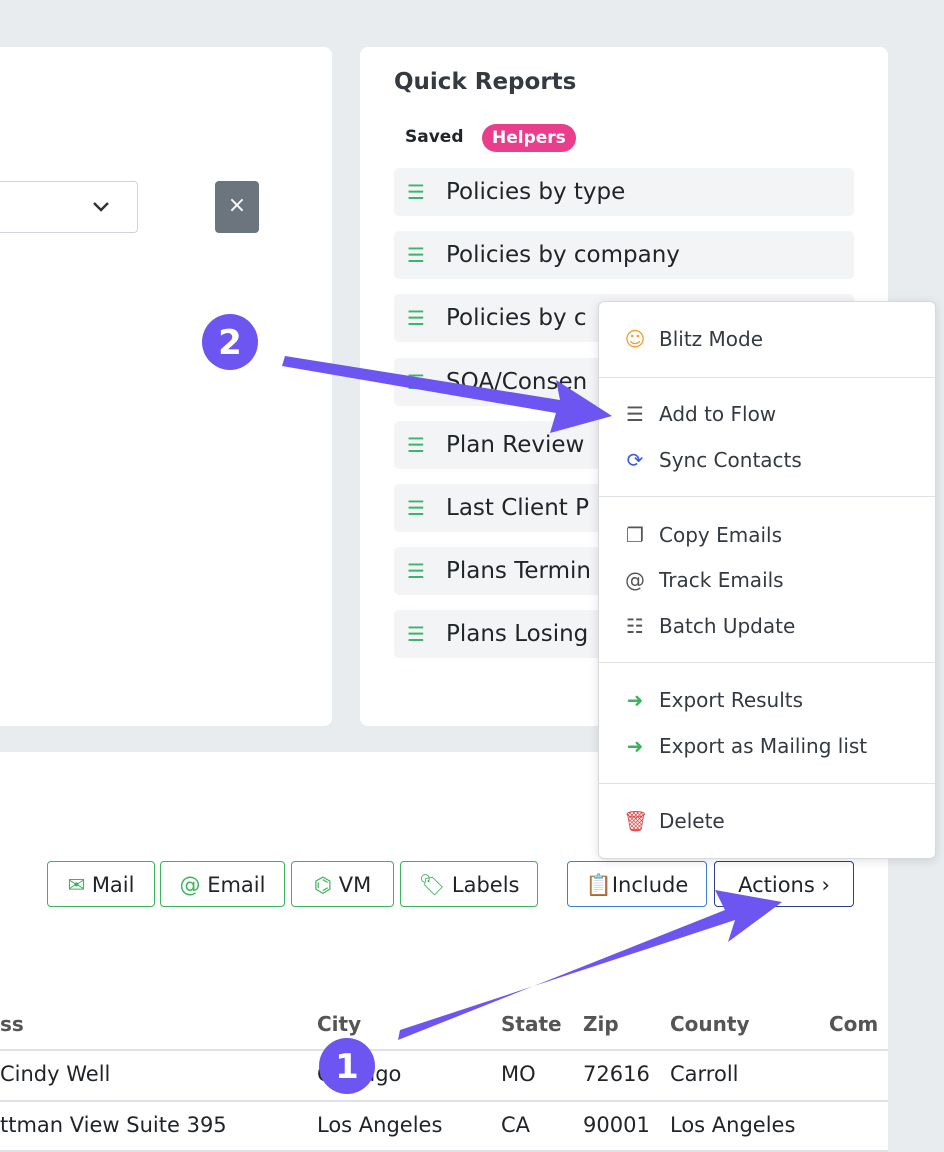 Image resolution: width=944 pixels, height=1152 pixels. I want to click on menu-item: Add to Flow, so click(718, 414).